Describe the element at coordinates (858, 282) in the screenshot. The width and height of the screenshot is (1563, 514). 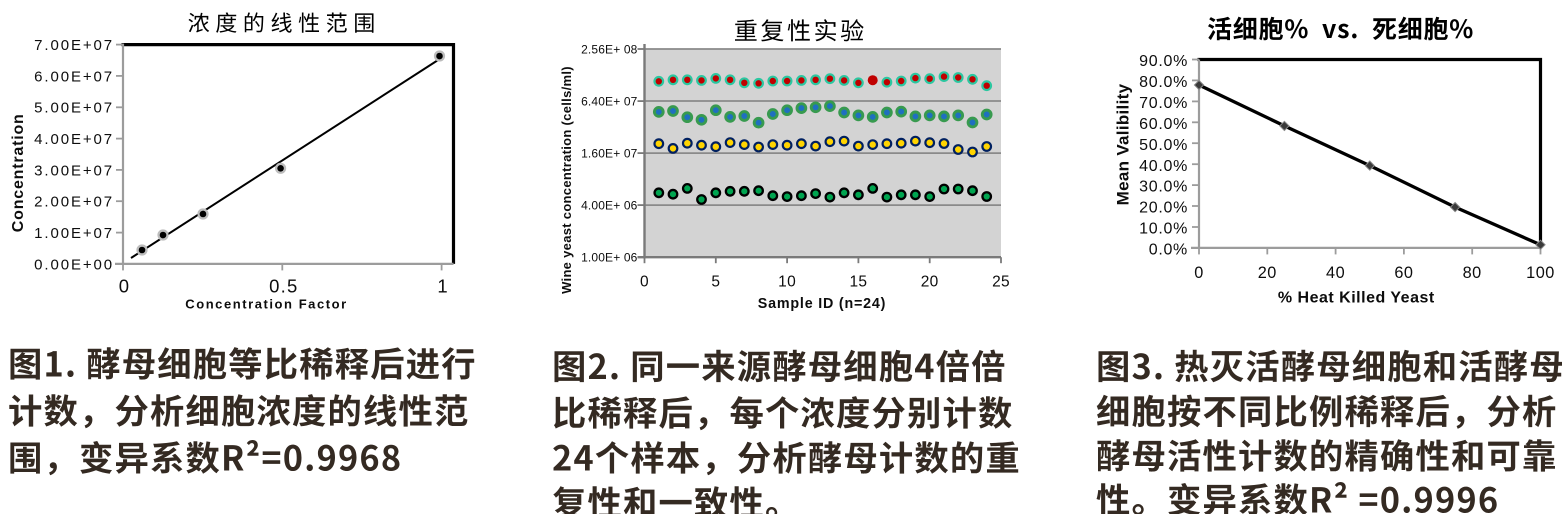
I see `svg-text: 15` at that location.